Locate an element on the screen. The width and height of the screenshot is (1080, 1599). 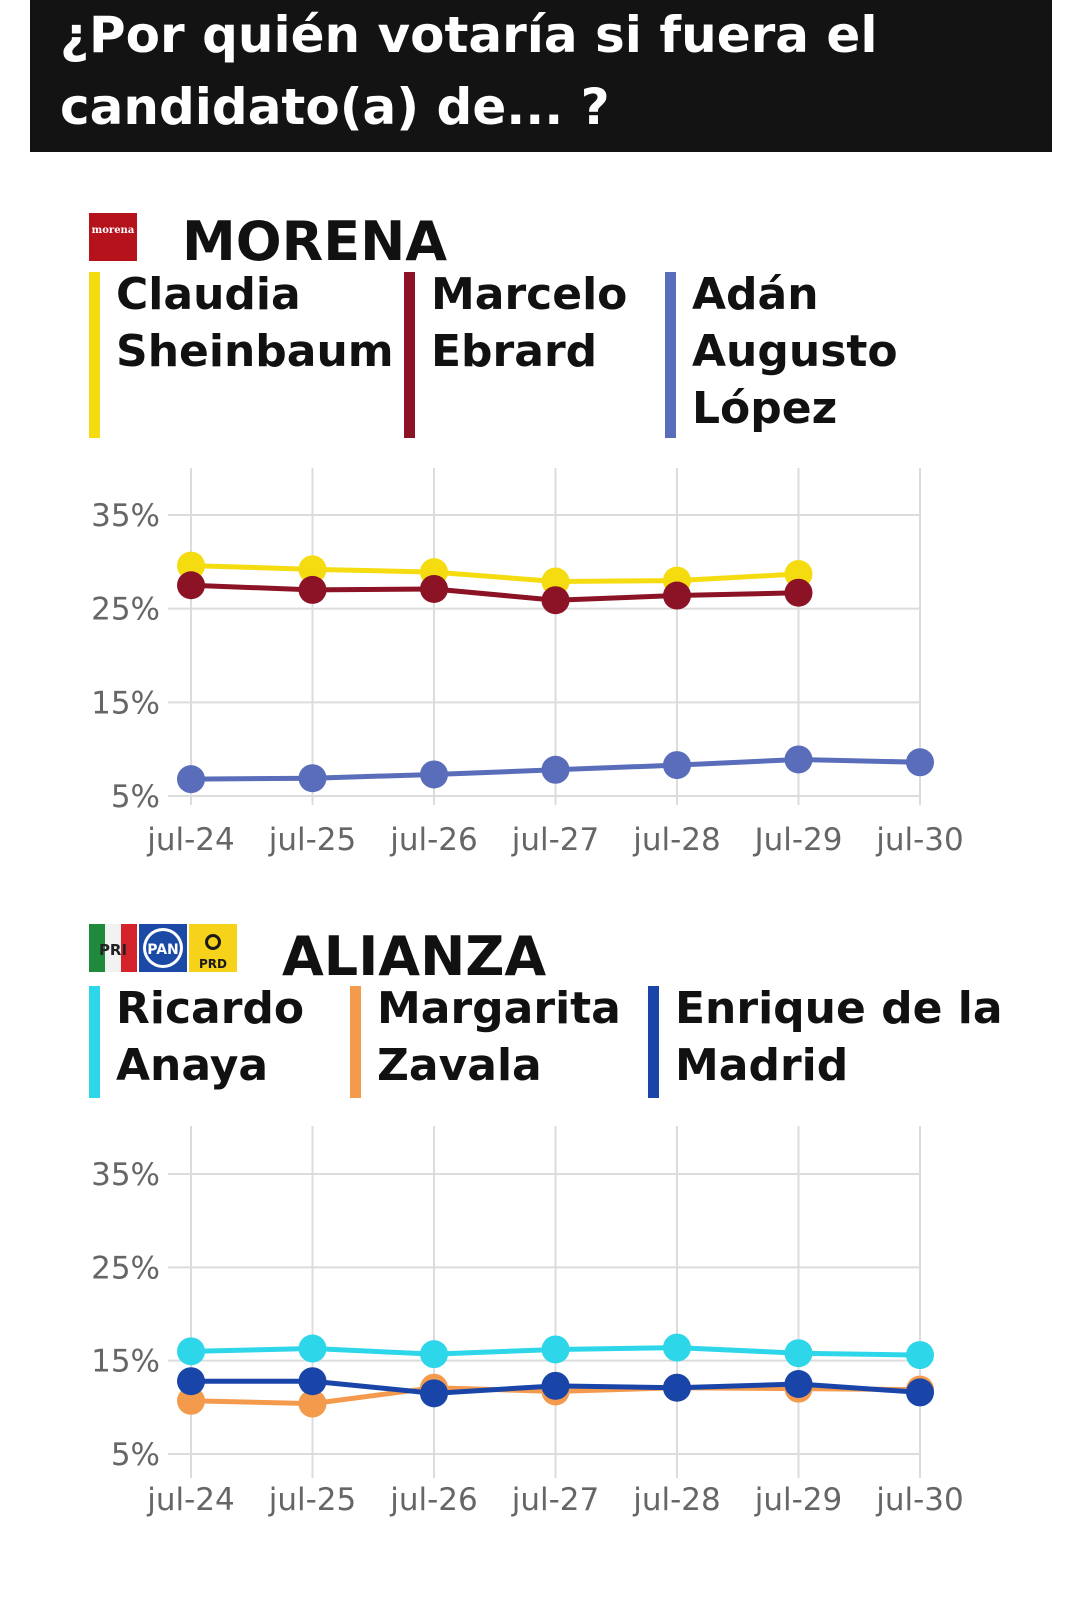
morena-logo: morena is located at coordinates (113, 237).